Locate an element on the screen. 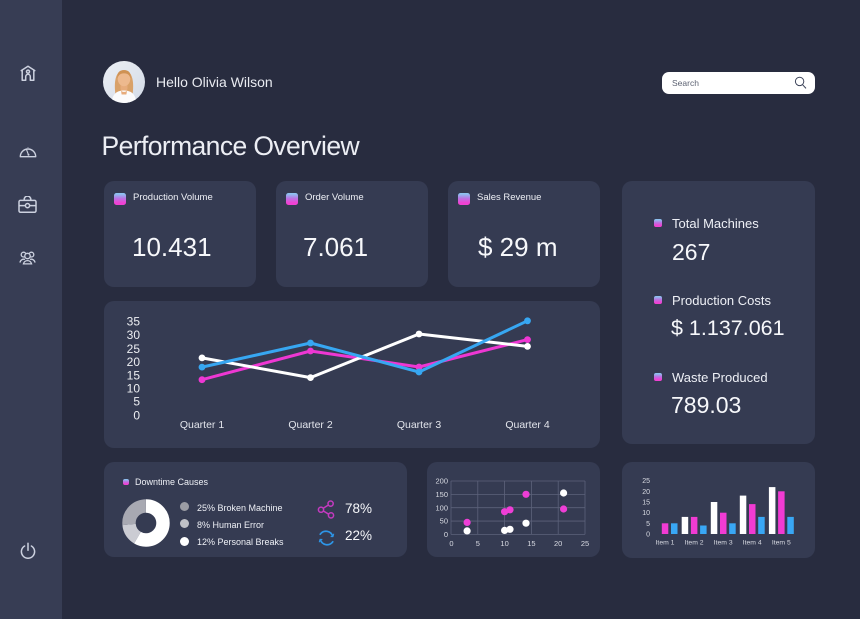  svg-text: Quarter 3 is located at coordinates (419, 425).